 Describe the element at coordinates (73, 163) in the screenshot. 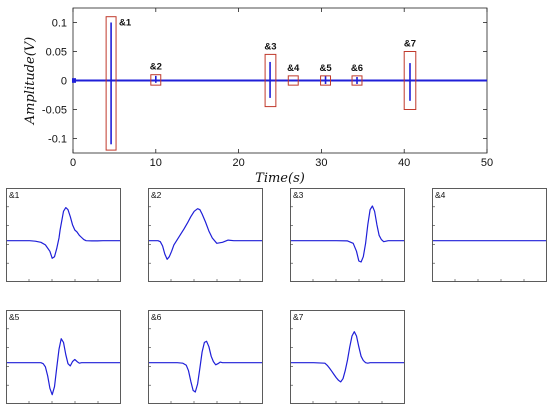

I see `x-tick-label: 0` at that location.